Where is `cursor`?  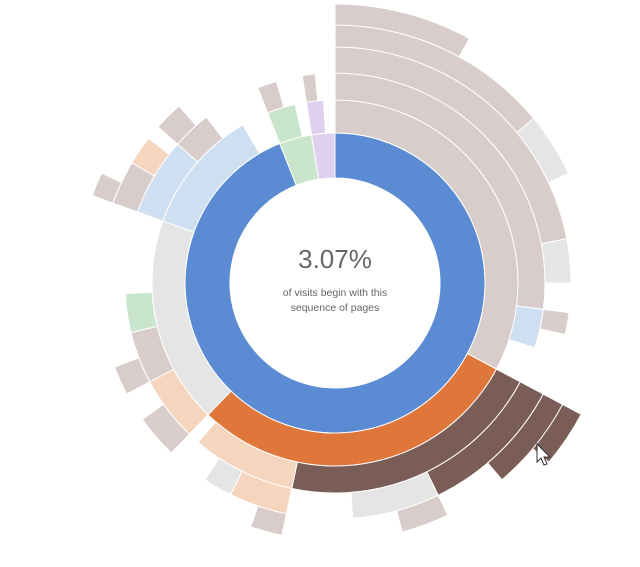
cursor is located at coordinates (544, 454).